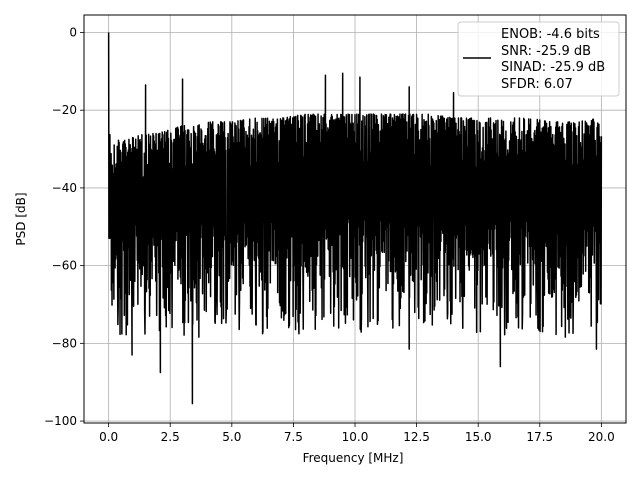 This screenshot has height=480, width=640. Describe the element at coordinates (478, 437) in the screenshot. I see `x-tick-label: 15.0` at that location.